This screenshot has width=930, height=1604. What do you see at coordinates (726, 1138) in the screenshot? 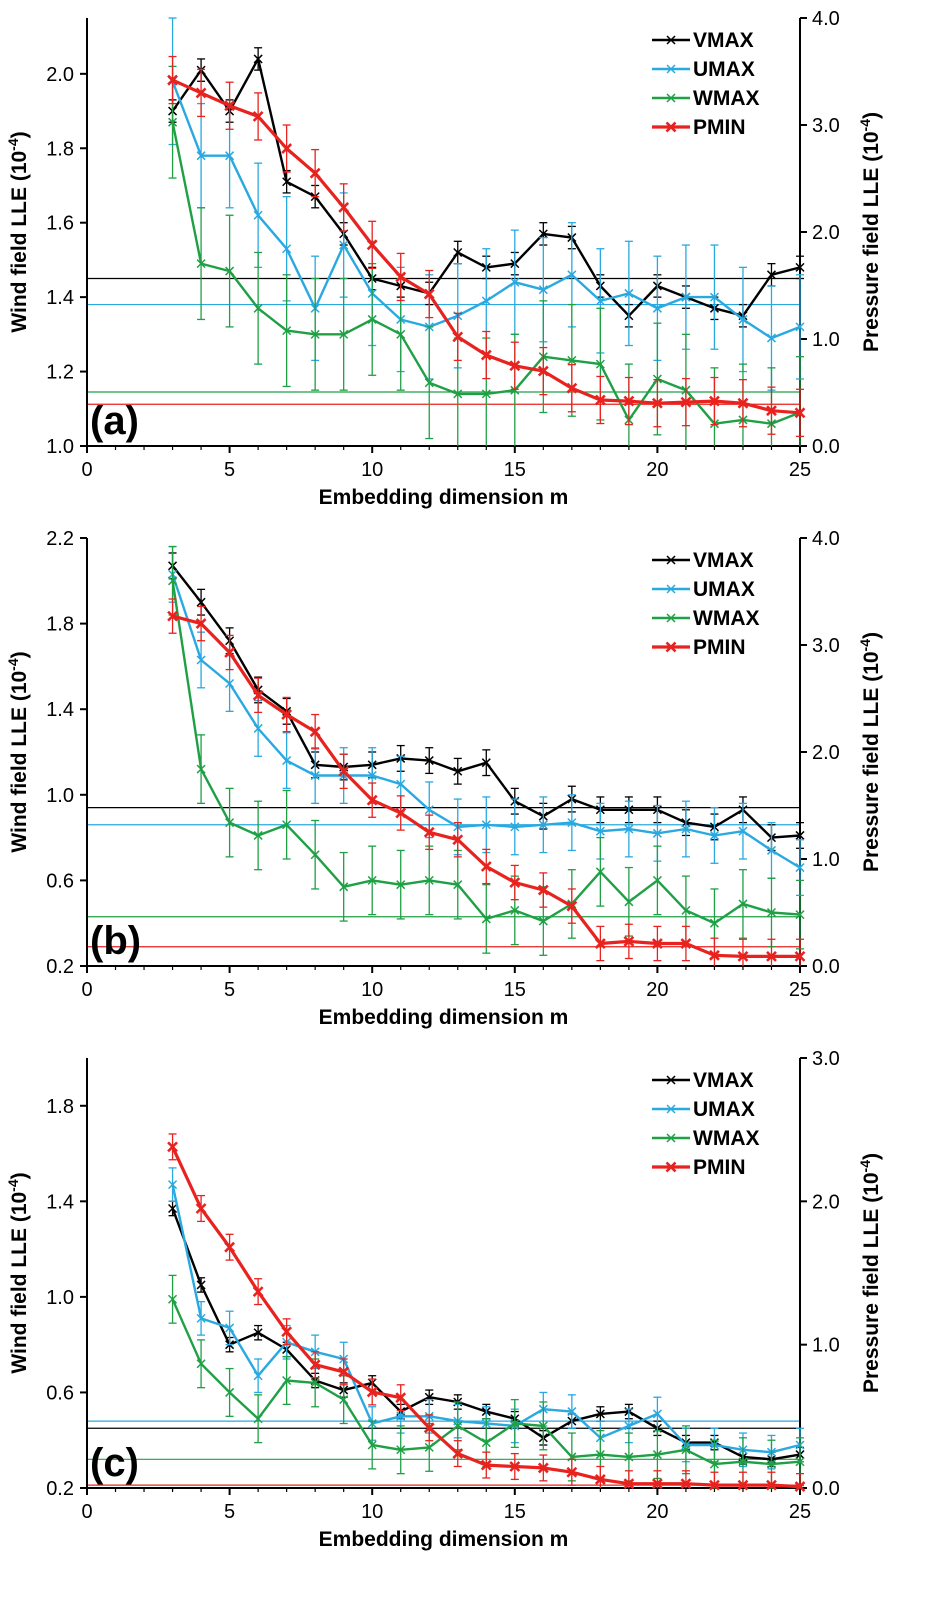
I see `panel-3-legend-wmax-label: WMAX` at bounding box center [726, 1138].